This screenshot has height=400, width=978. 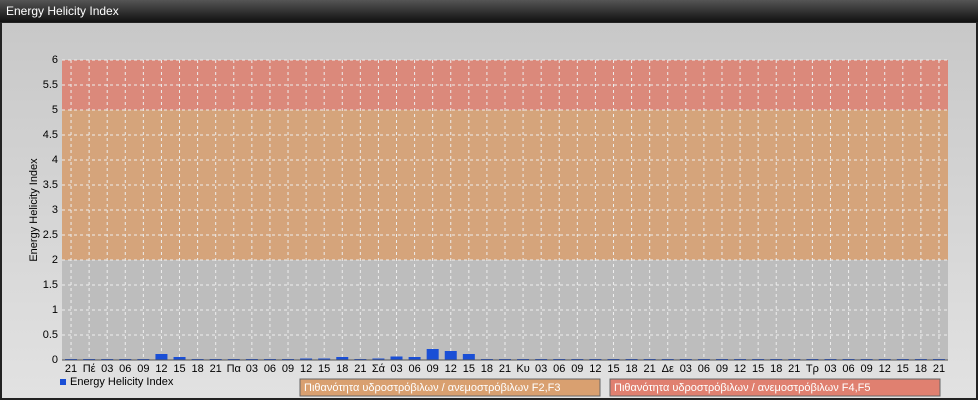 What do you see at coordinates (522, 369) in the screenshot?
I see `x-tick-label: Κυ` at bounding box center [522, 369].